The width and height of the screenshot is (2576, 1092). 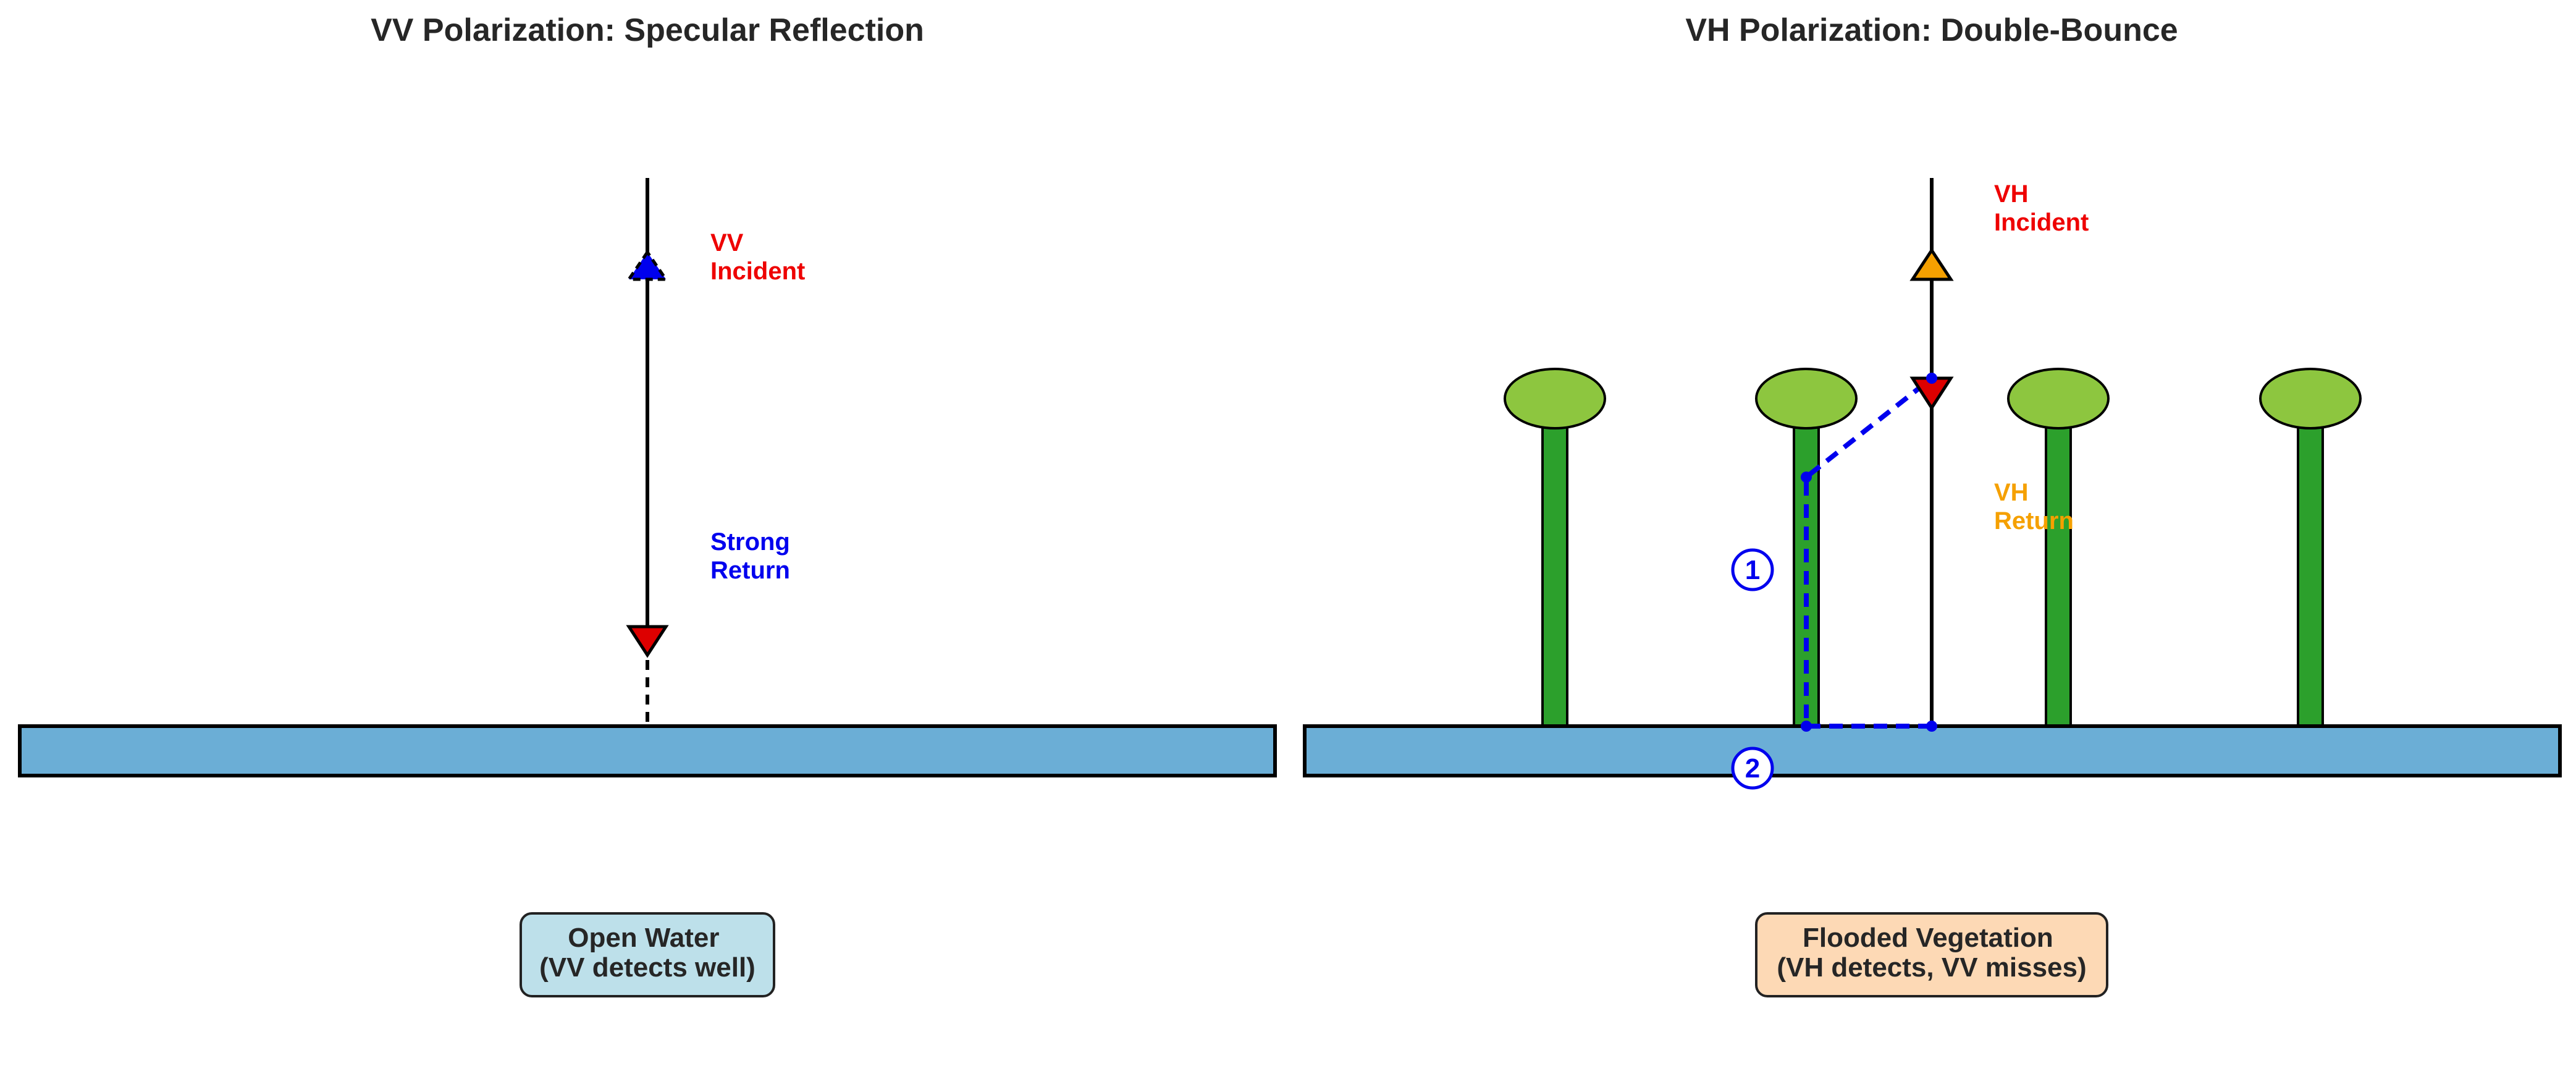 What do you see at coordinates (2034, 521) in the screenshot?
I see `vh-return-label-line2: Return` at bounding box center [2034, 521].